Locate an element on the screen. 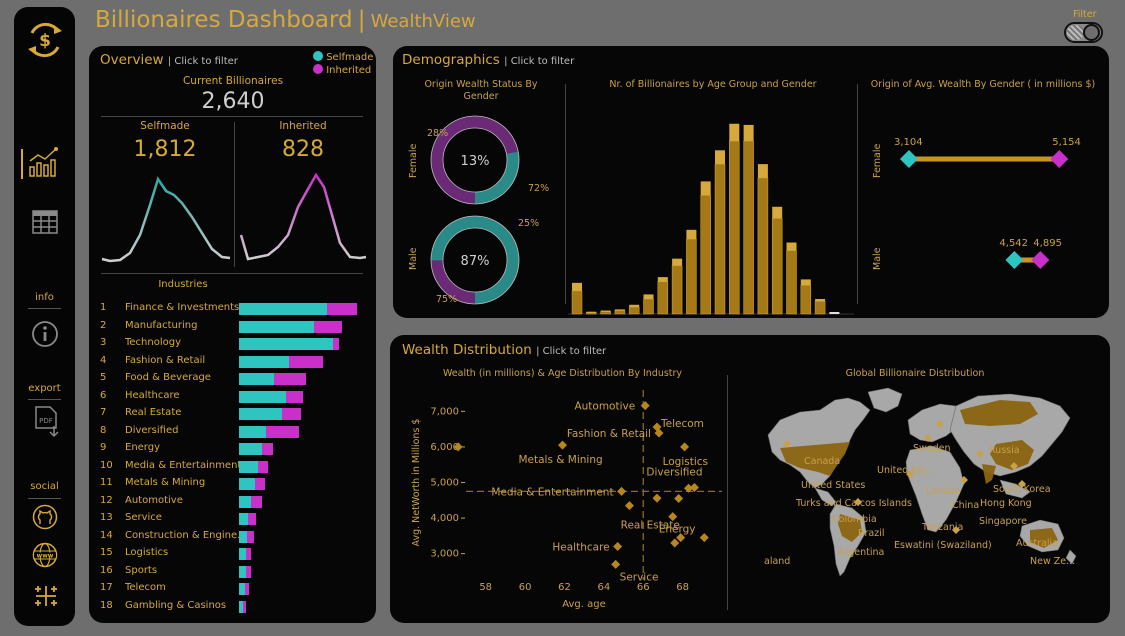 The height and width of the screenshot is (636, 1125). female-donut-outer-ring is located at coordinates (475, 160).